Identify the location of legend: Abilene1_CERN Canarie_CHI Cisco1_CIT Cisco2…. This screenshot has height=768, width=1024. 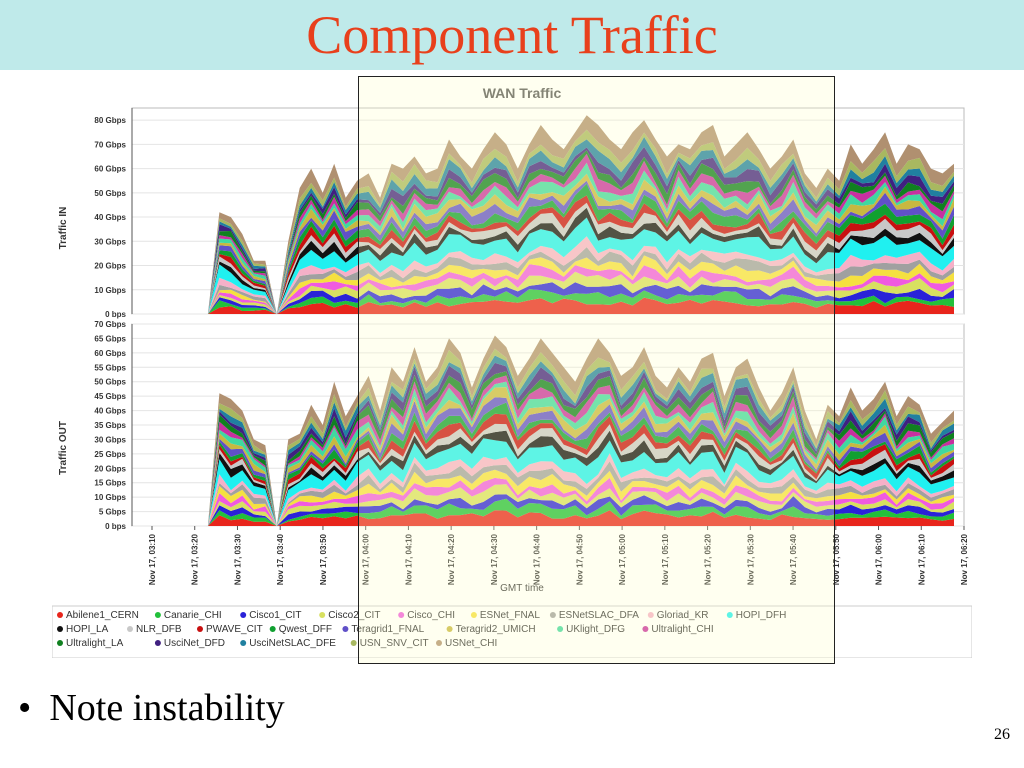
(512, 631).